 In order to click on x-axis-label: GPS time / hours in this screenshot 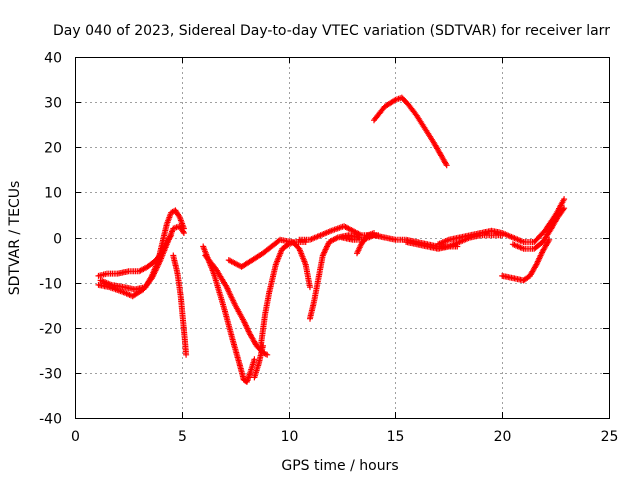, I will do `click(339, 466)`.